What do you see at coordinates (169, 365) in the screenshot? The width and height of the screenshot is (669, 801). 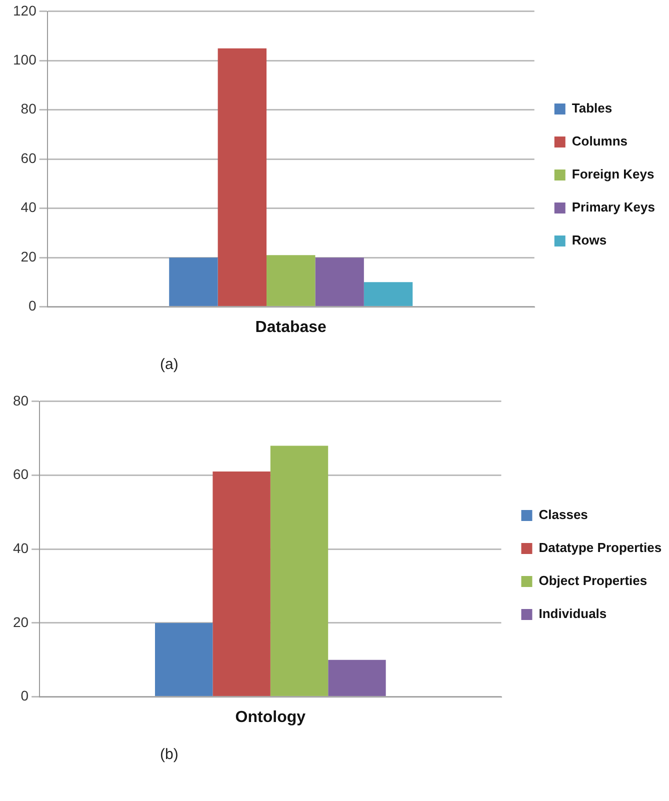 I see `text: (a)` at bounding box center [169, 365].